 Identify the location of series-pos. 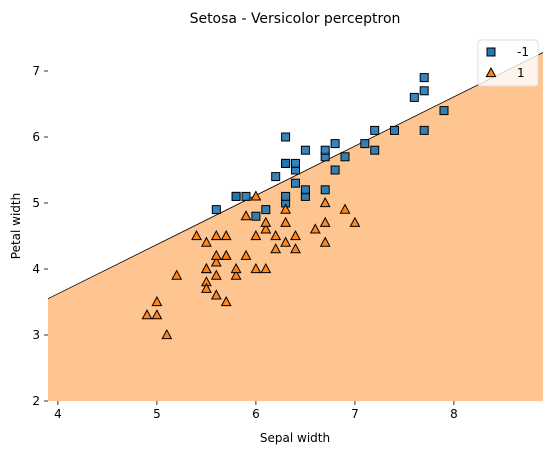
(251, 265).